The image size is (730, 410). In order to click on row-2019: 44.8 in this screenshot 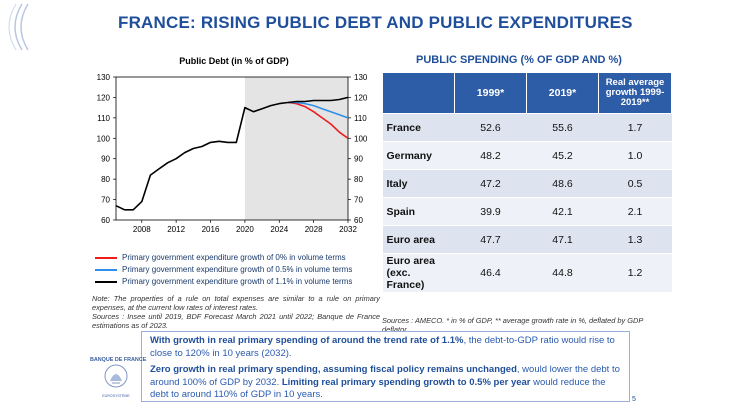, I will do `click(562, 273)`.